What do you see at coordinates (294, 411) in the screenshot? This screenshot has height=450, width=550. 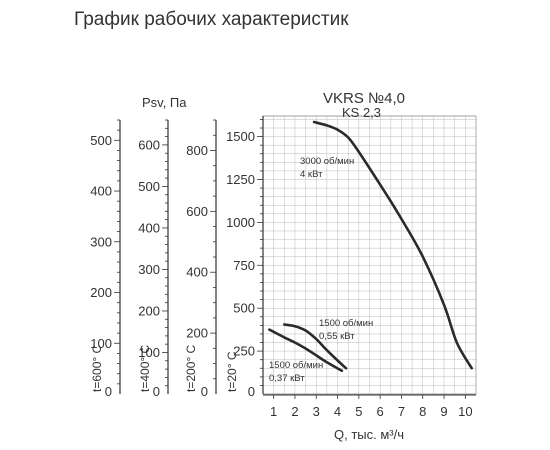 I see `x-tick-label: 2` at bounding box center [294, 411].